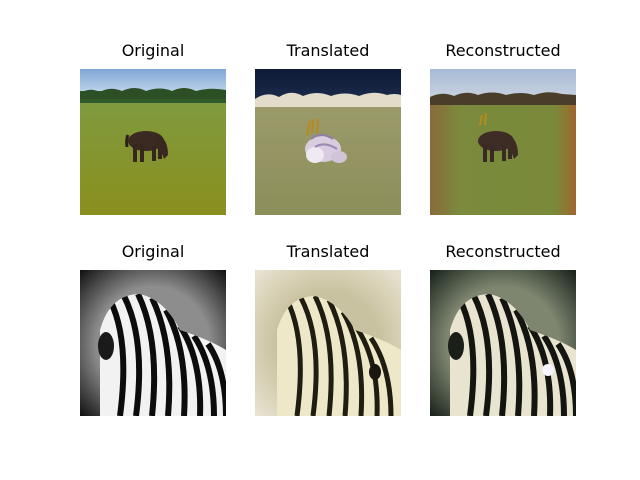  I want to click on zebra-original-image, so click(153, 343).